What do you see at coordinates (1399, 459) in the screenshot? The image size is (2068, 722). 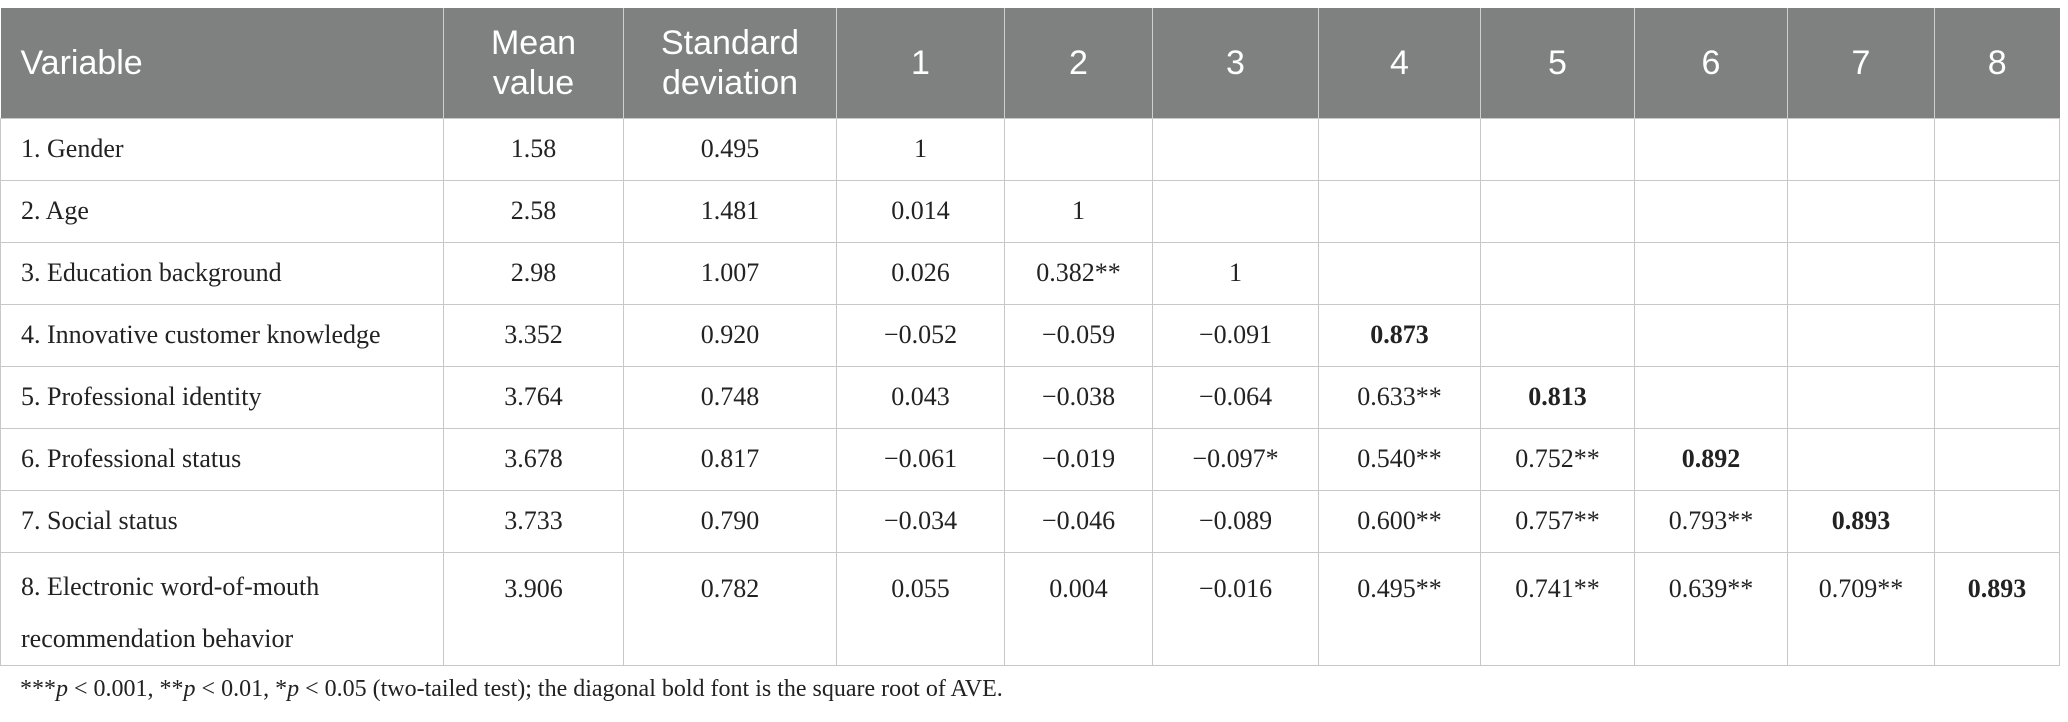 I see `corr-cell: 0.540**` at bounding box center [1399, 459].